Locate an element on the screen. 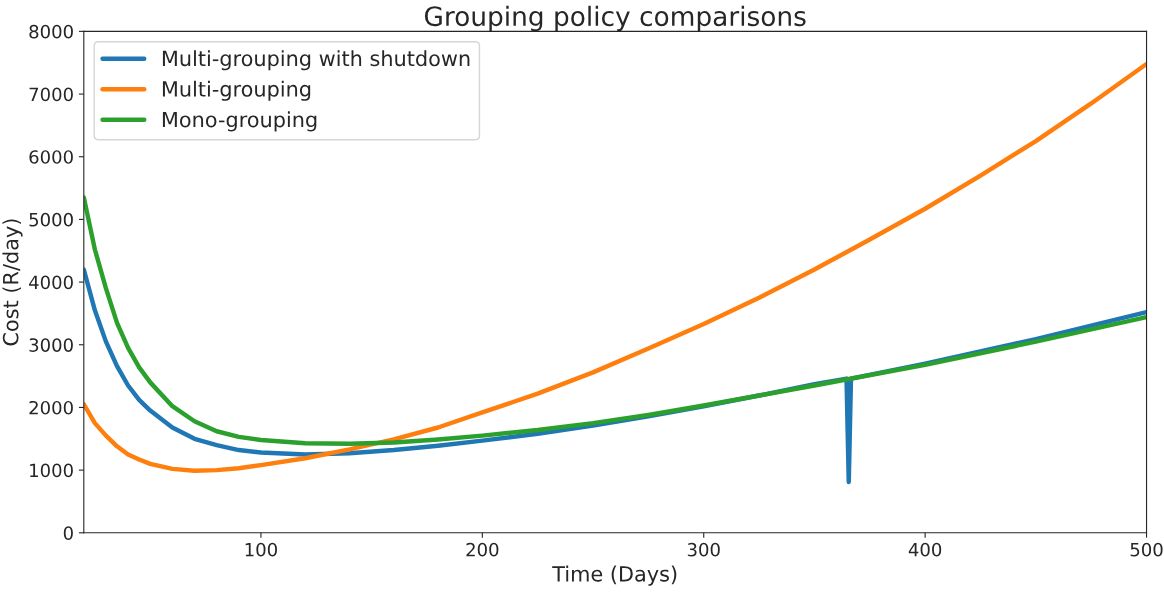 The height and width of the screenshot is (592, 1164). y-tick-label: 7000 is located at coordinates (51, 94).